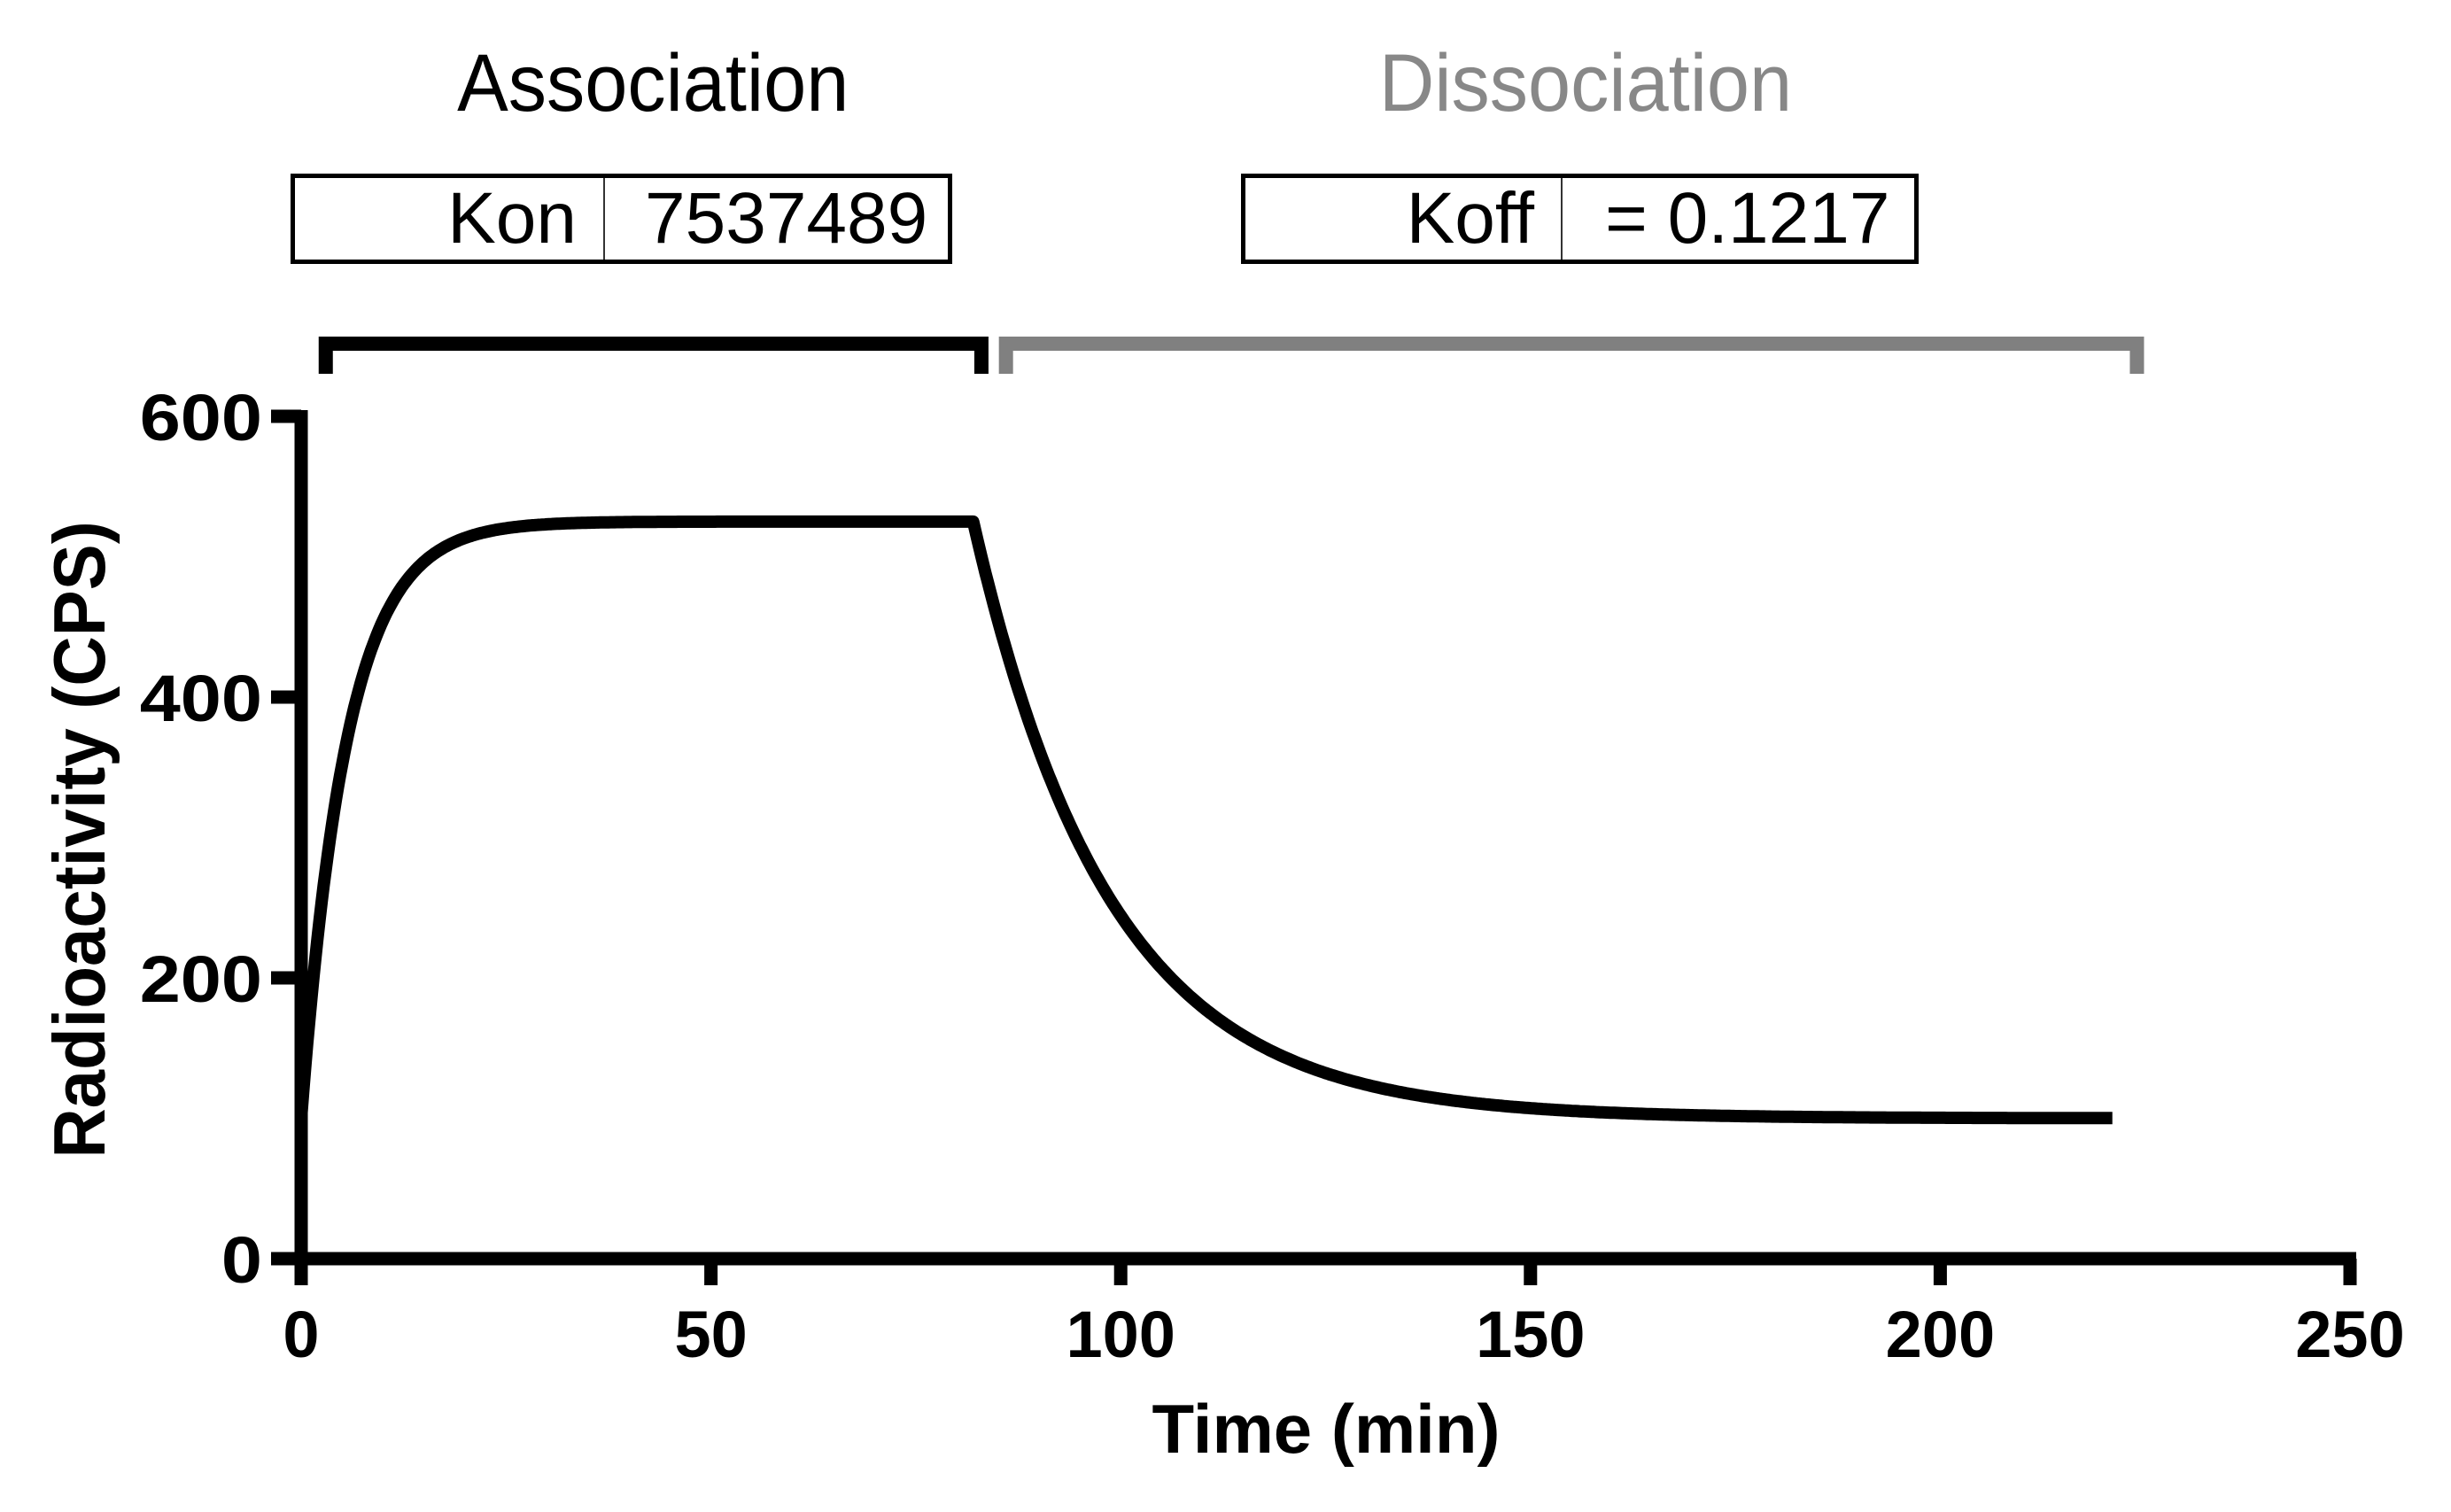  What do you see at coordinates (653, 355) in the screenshot?
I see `association-bracket` at bounding box center [653, 355].